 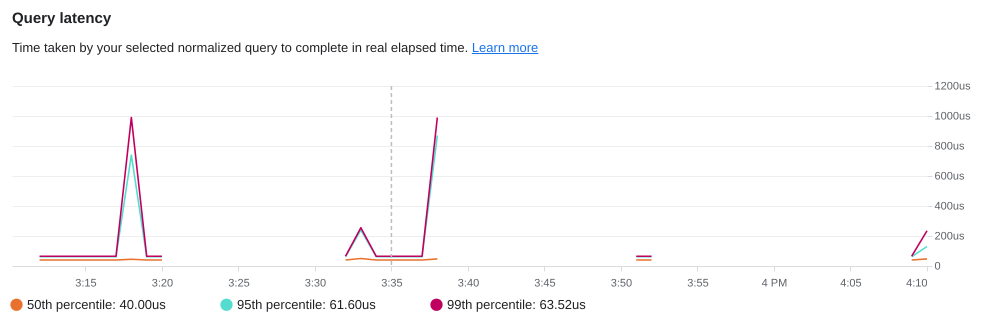 I want to click on y-tick-label: 1200us, so click(x=953, y=86).